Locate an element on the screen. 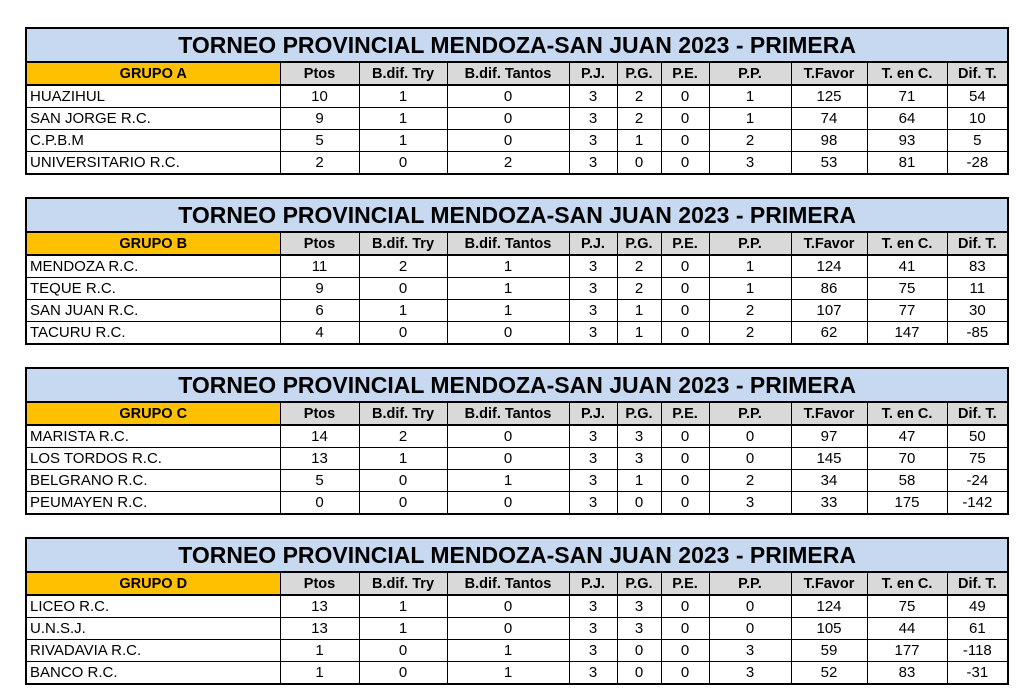  stat-cell: 125 is located at coordinates (829, 96).